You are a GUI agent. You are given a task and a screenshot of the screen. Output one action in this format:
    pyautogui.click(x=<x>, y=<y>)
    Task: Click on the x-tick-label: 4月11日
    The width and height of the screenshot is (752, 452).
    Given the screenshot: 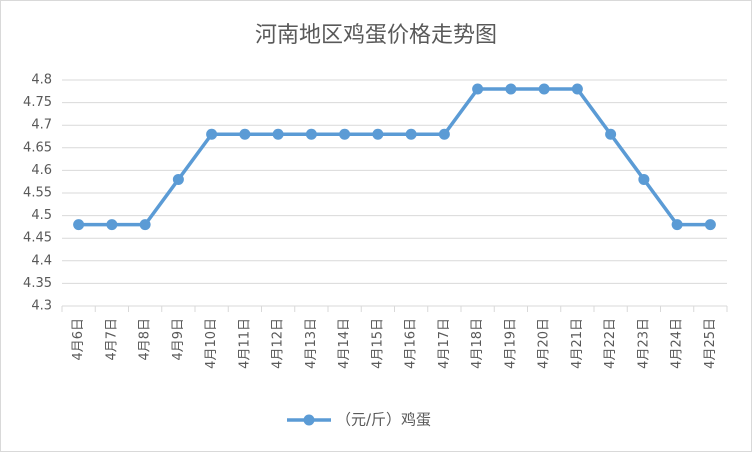 What is the action you would take?
    pyautogui.click(x=244, y=343)
    